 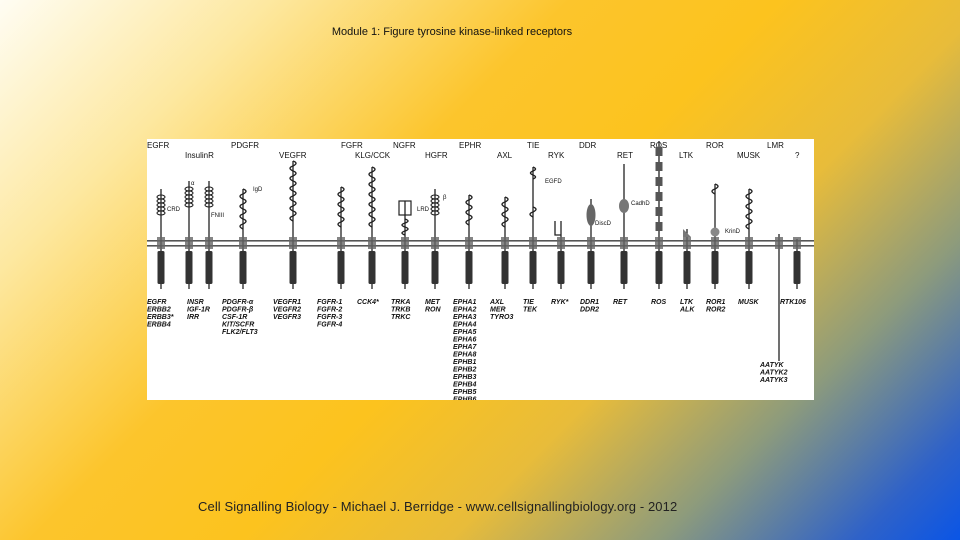 I want to click on member-label: EPHA7, so click(x=465, y=347).